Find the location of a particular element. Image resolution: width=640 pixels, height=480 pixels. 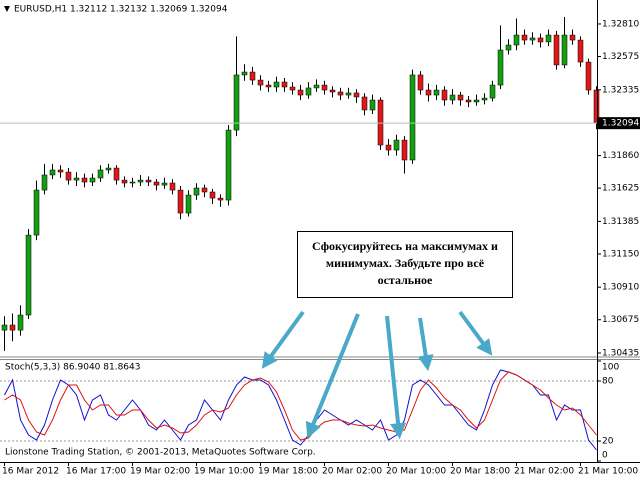

y-tick-label: 100 is located at coordinates (610, 368).